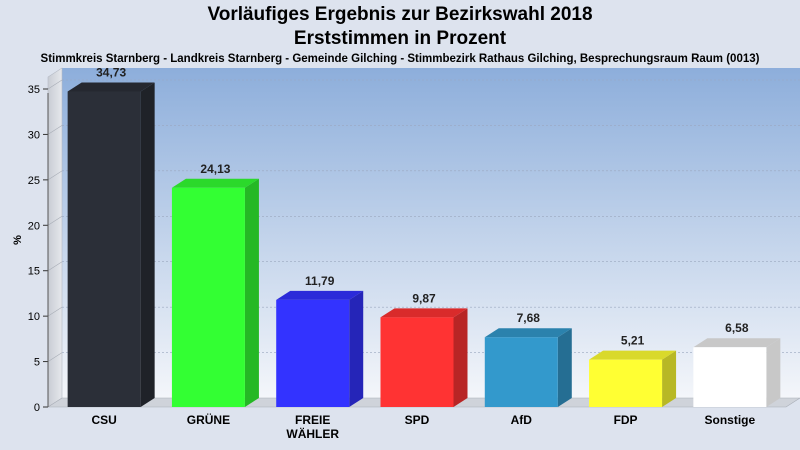  Describe the element at coordinates (522, 420) in the screenshot. I see `x-tick-label: AfD` at that location.